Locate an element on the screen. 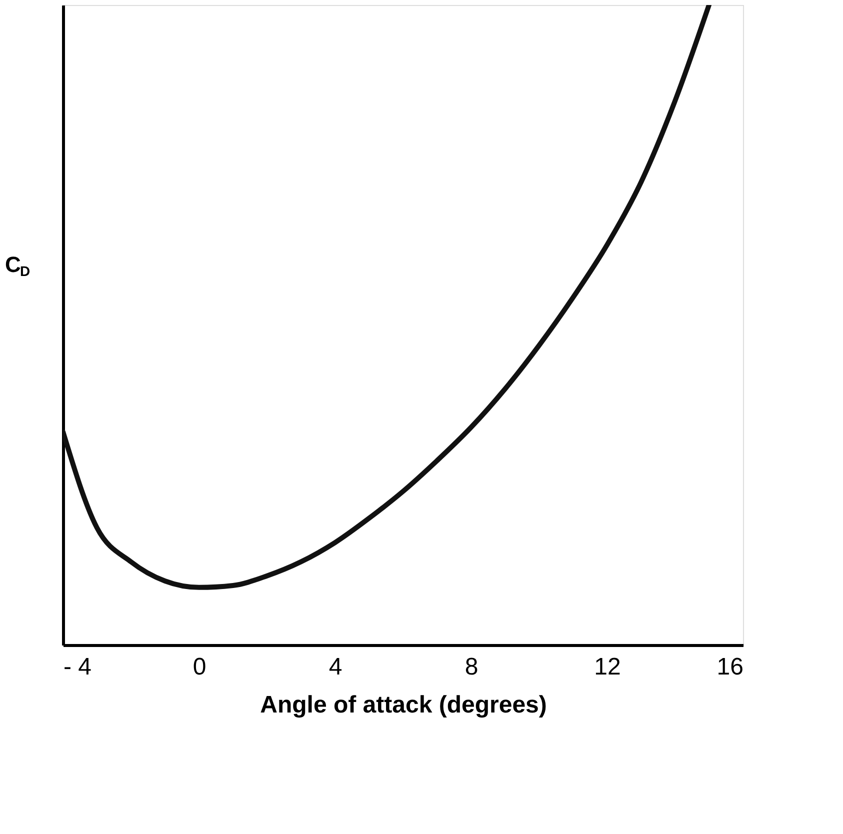 This screenshot has height=834, width=843. x-tick-label: 4 is located at coordinates (335, 667).